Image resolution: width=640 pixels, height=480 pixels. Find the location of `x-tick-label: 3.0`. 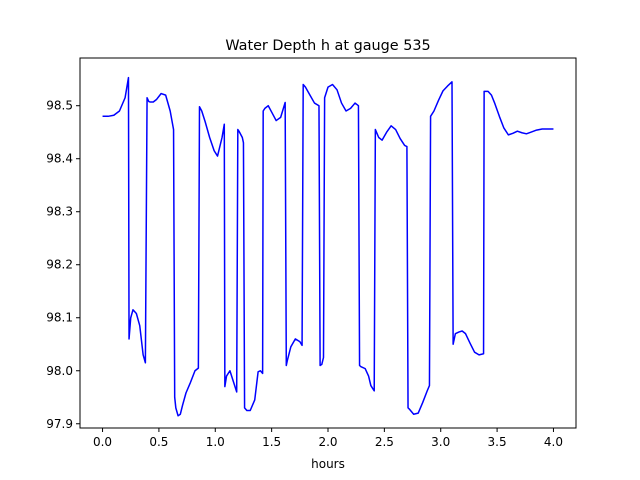

x-tick-label: 3.0 is located at coordinates (440, 442).